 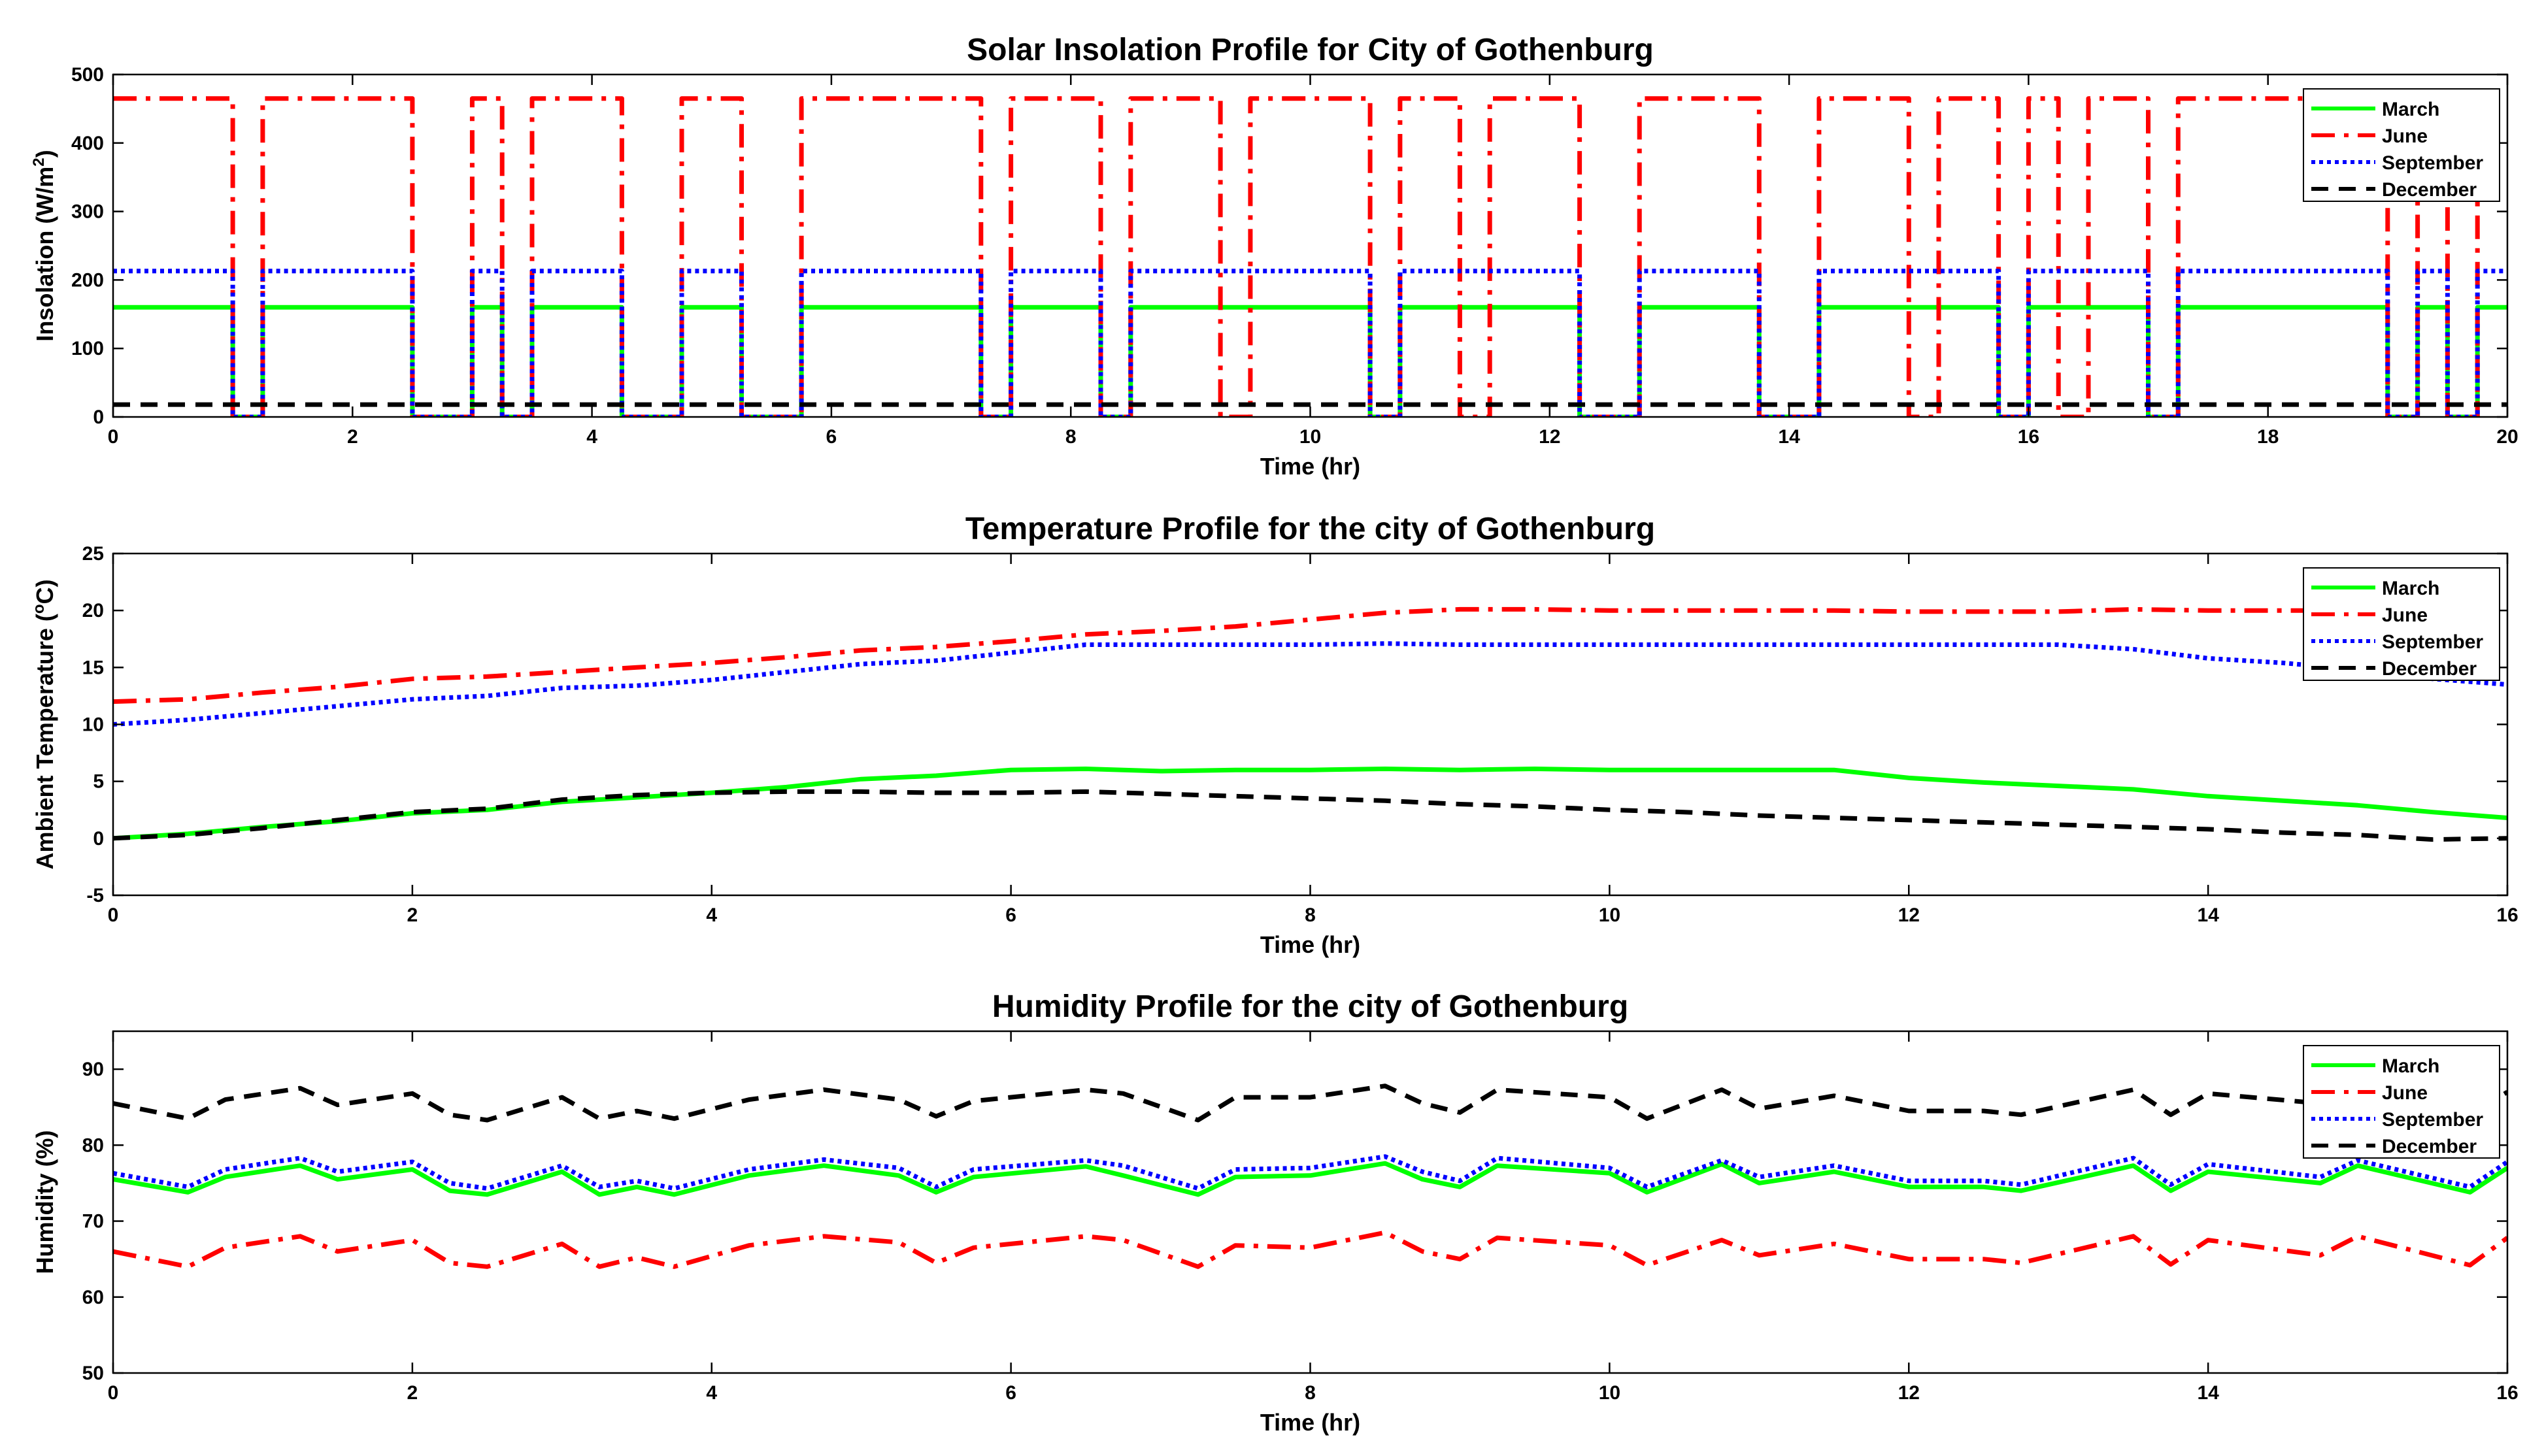 What do you see at coordinates (1310, 1179) in the screenshot?
I see `series-line-march` at bounding box center [1310, 1179].